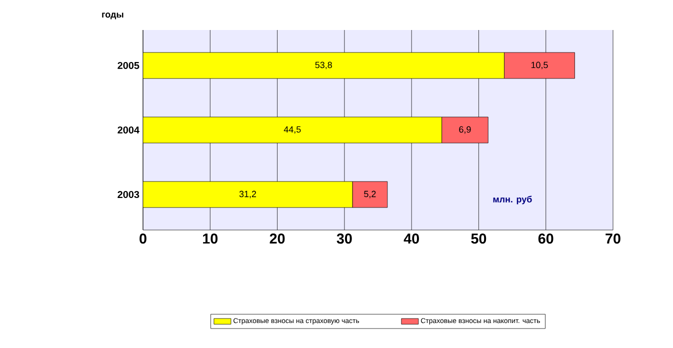 Image resolution: width=673 pixels, height=348 pixels. What do you see at coordinates (129, 194) in the screenshot?
I see `y-tick-label: 2003` at bounding box center [129, 194].